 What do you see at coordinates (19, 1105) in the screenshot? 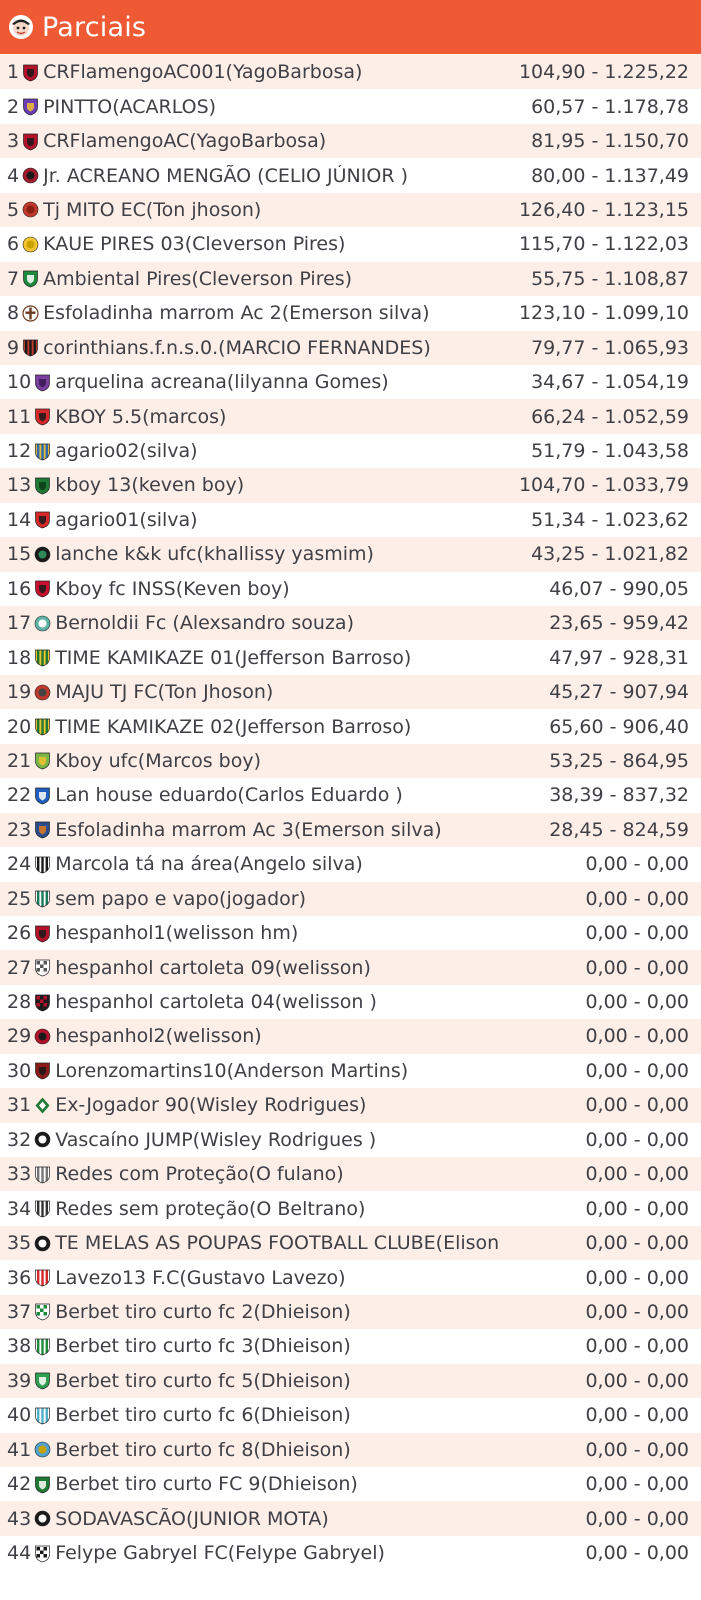
I see `rank-number: 31` at bounding box center [19, 1105].